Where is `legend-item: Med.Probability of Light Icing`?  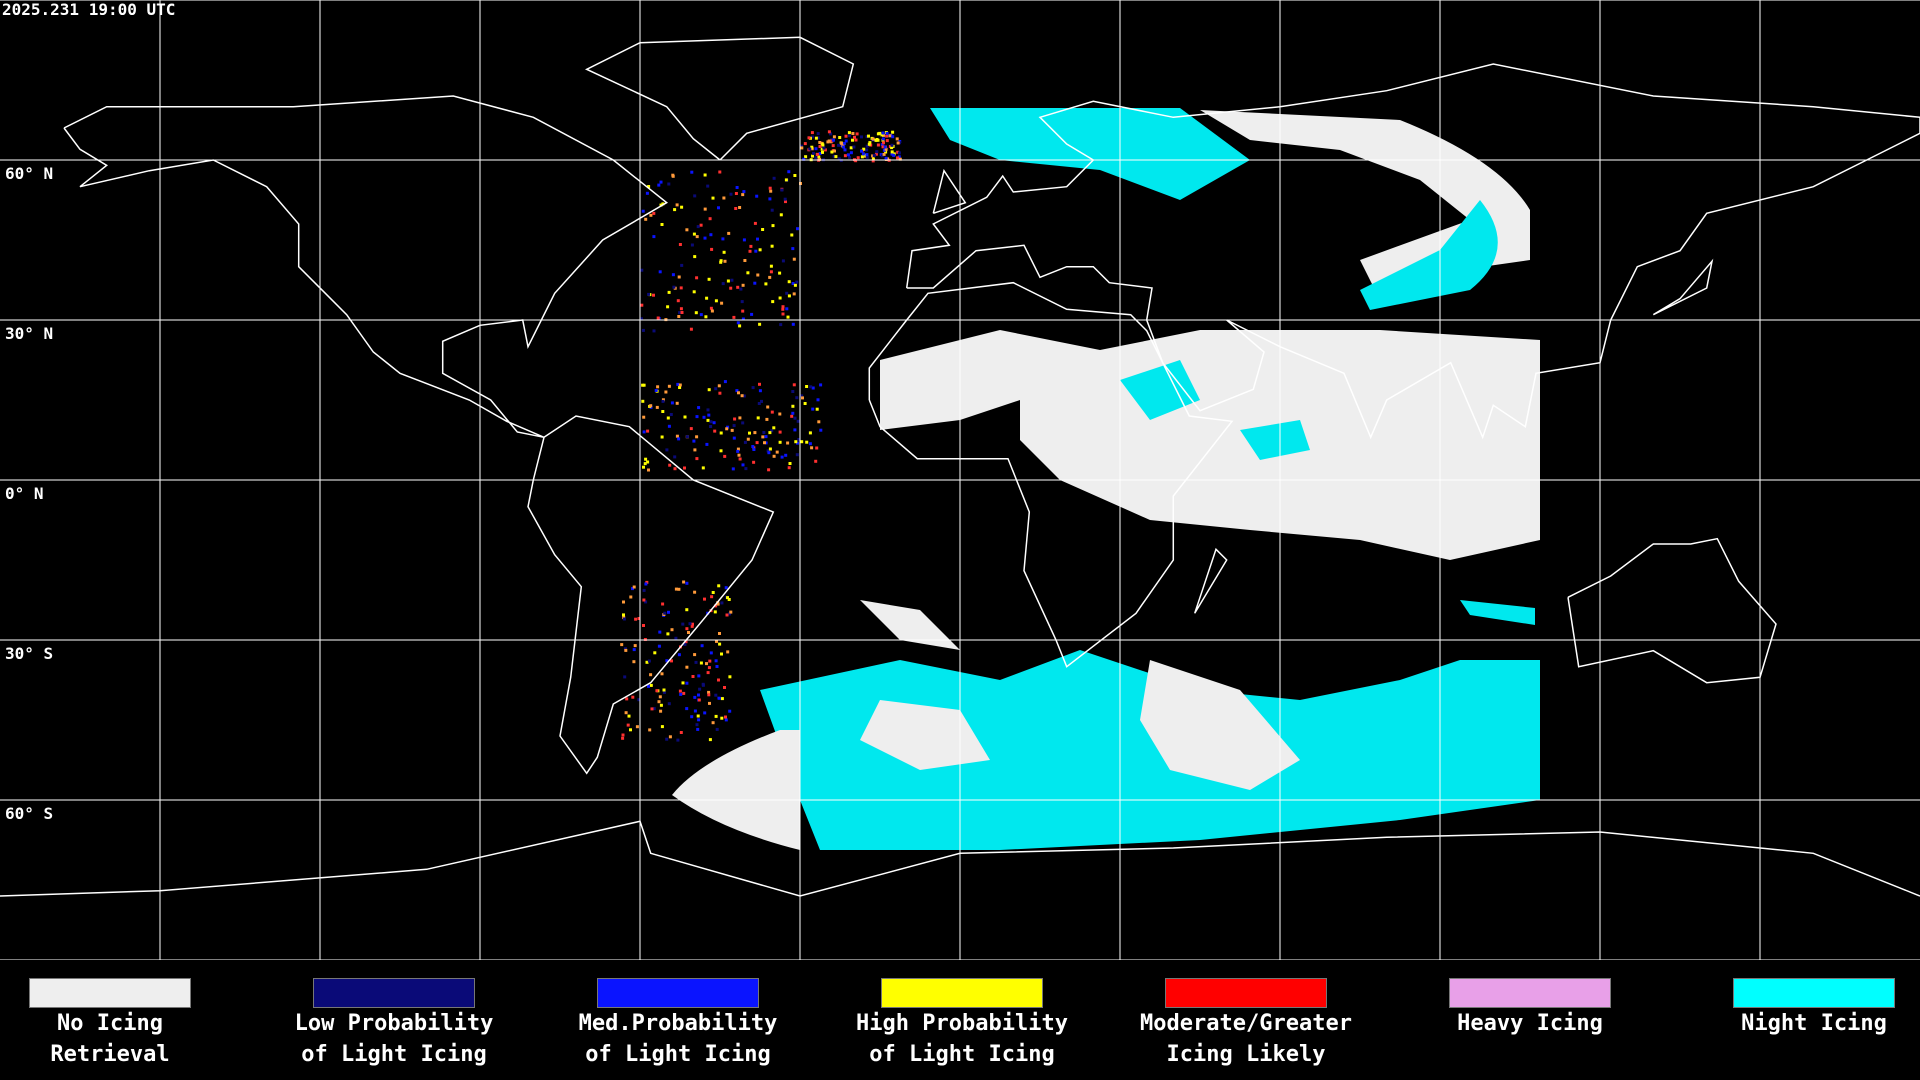
legend-item: Med.Probability of Light Icing is located at coordinates (678, 1024).